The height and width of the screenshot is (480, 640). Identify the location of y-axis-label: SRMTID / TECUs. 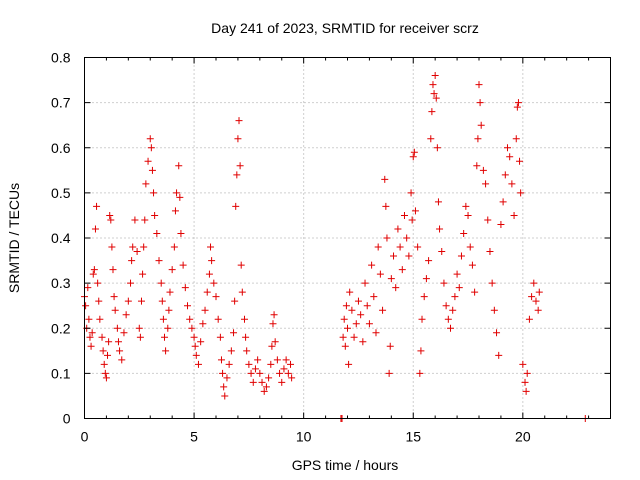
(14, 238).